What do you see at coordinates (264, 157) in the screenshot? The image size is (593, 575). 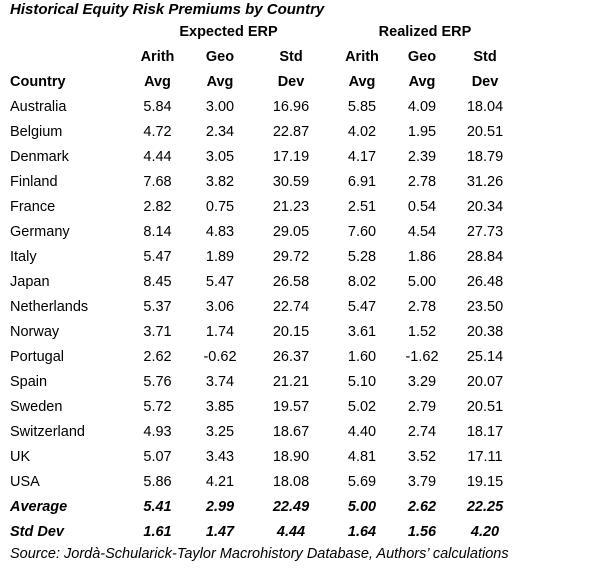 I see `table-row: Denmark 4.44 3.05 17.19 4.17 2.39 18.79` at bounding box center [264, 157].